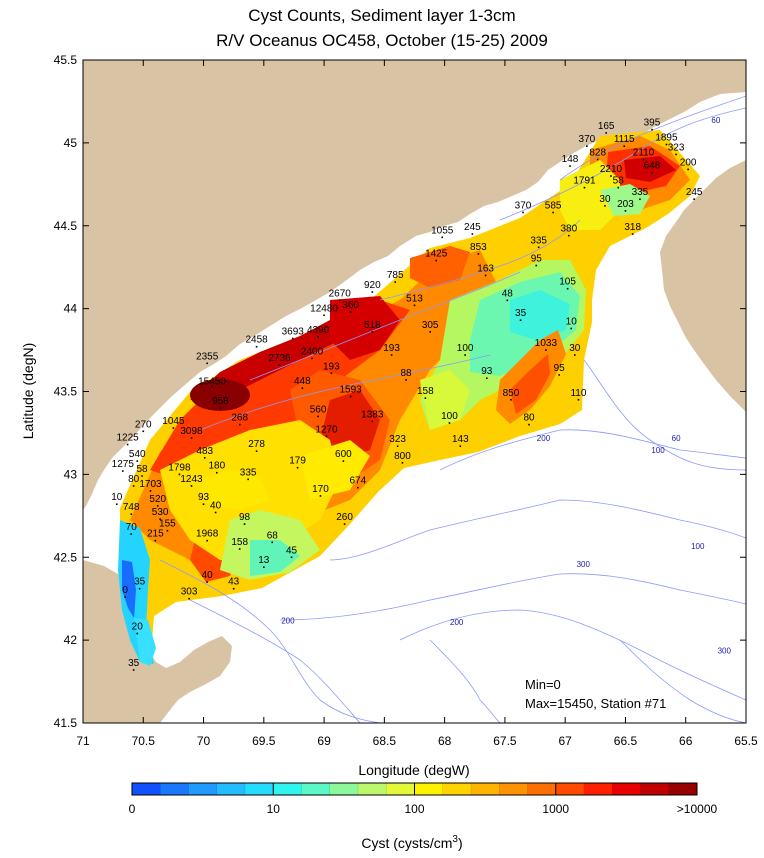 This screenshot has height=858, width=764. I want to click on station-label: 2110, so click(644, 152).